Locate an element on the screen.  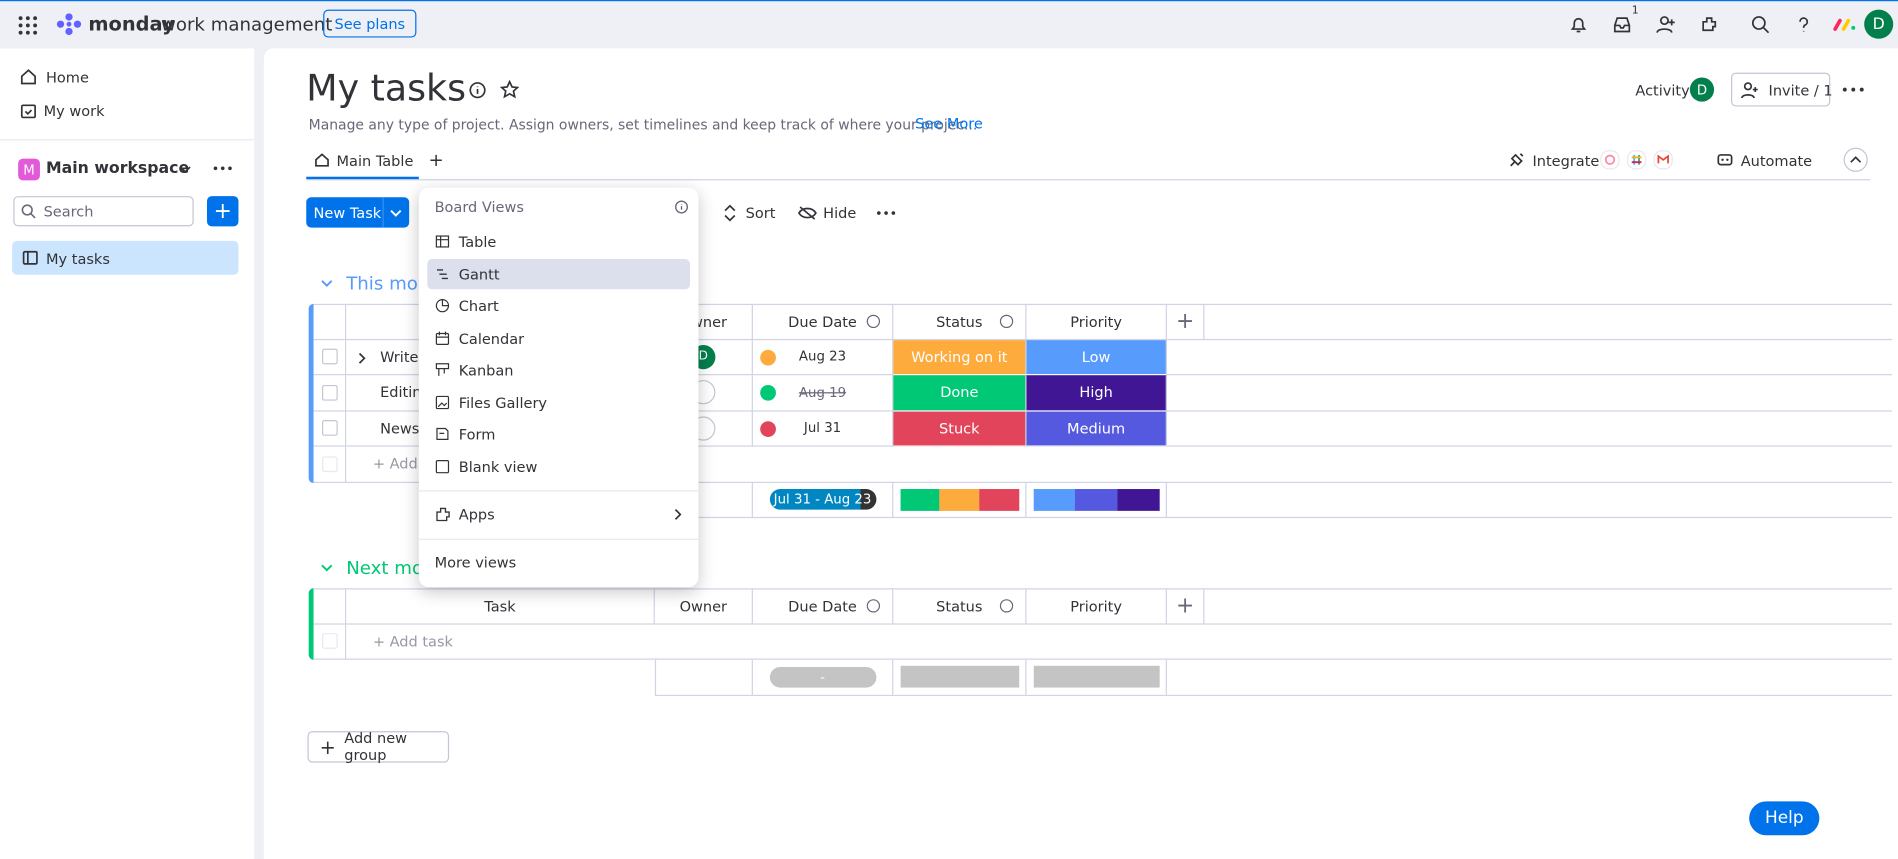
nav-item: My work is located at coordinates (74, 111).